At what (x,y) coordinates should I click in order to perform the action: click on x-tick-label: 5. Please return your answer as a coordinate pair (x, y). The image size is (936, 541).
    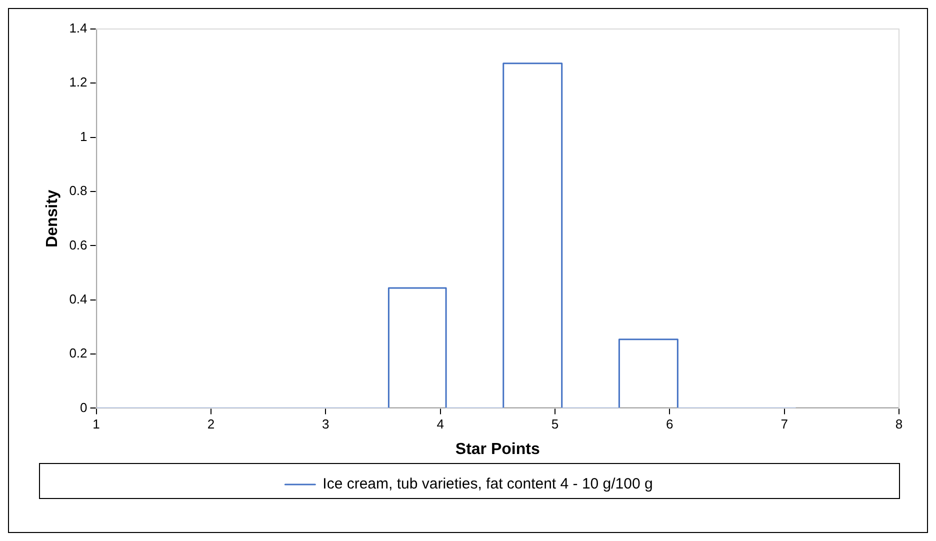
    Looking at the image, I should click on (555, 424).